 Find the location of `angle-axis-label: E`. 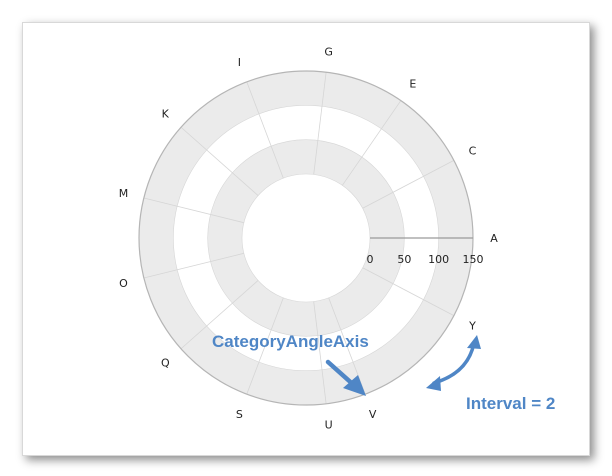

angle-axis-label: E is located at coordinates (412, 83).